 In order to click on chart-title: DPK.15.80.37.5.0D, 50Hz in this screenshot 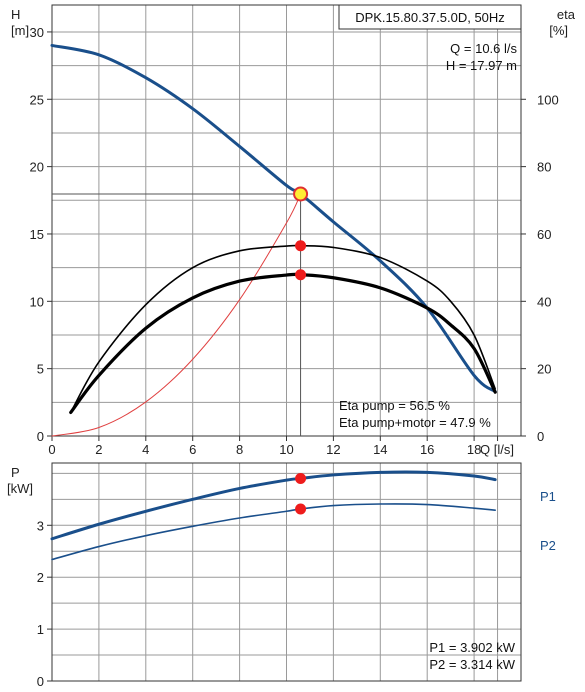, I will do `click(430, 17)`.